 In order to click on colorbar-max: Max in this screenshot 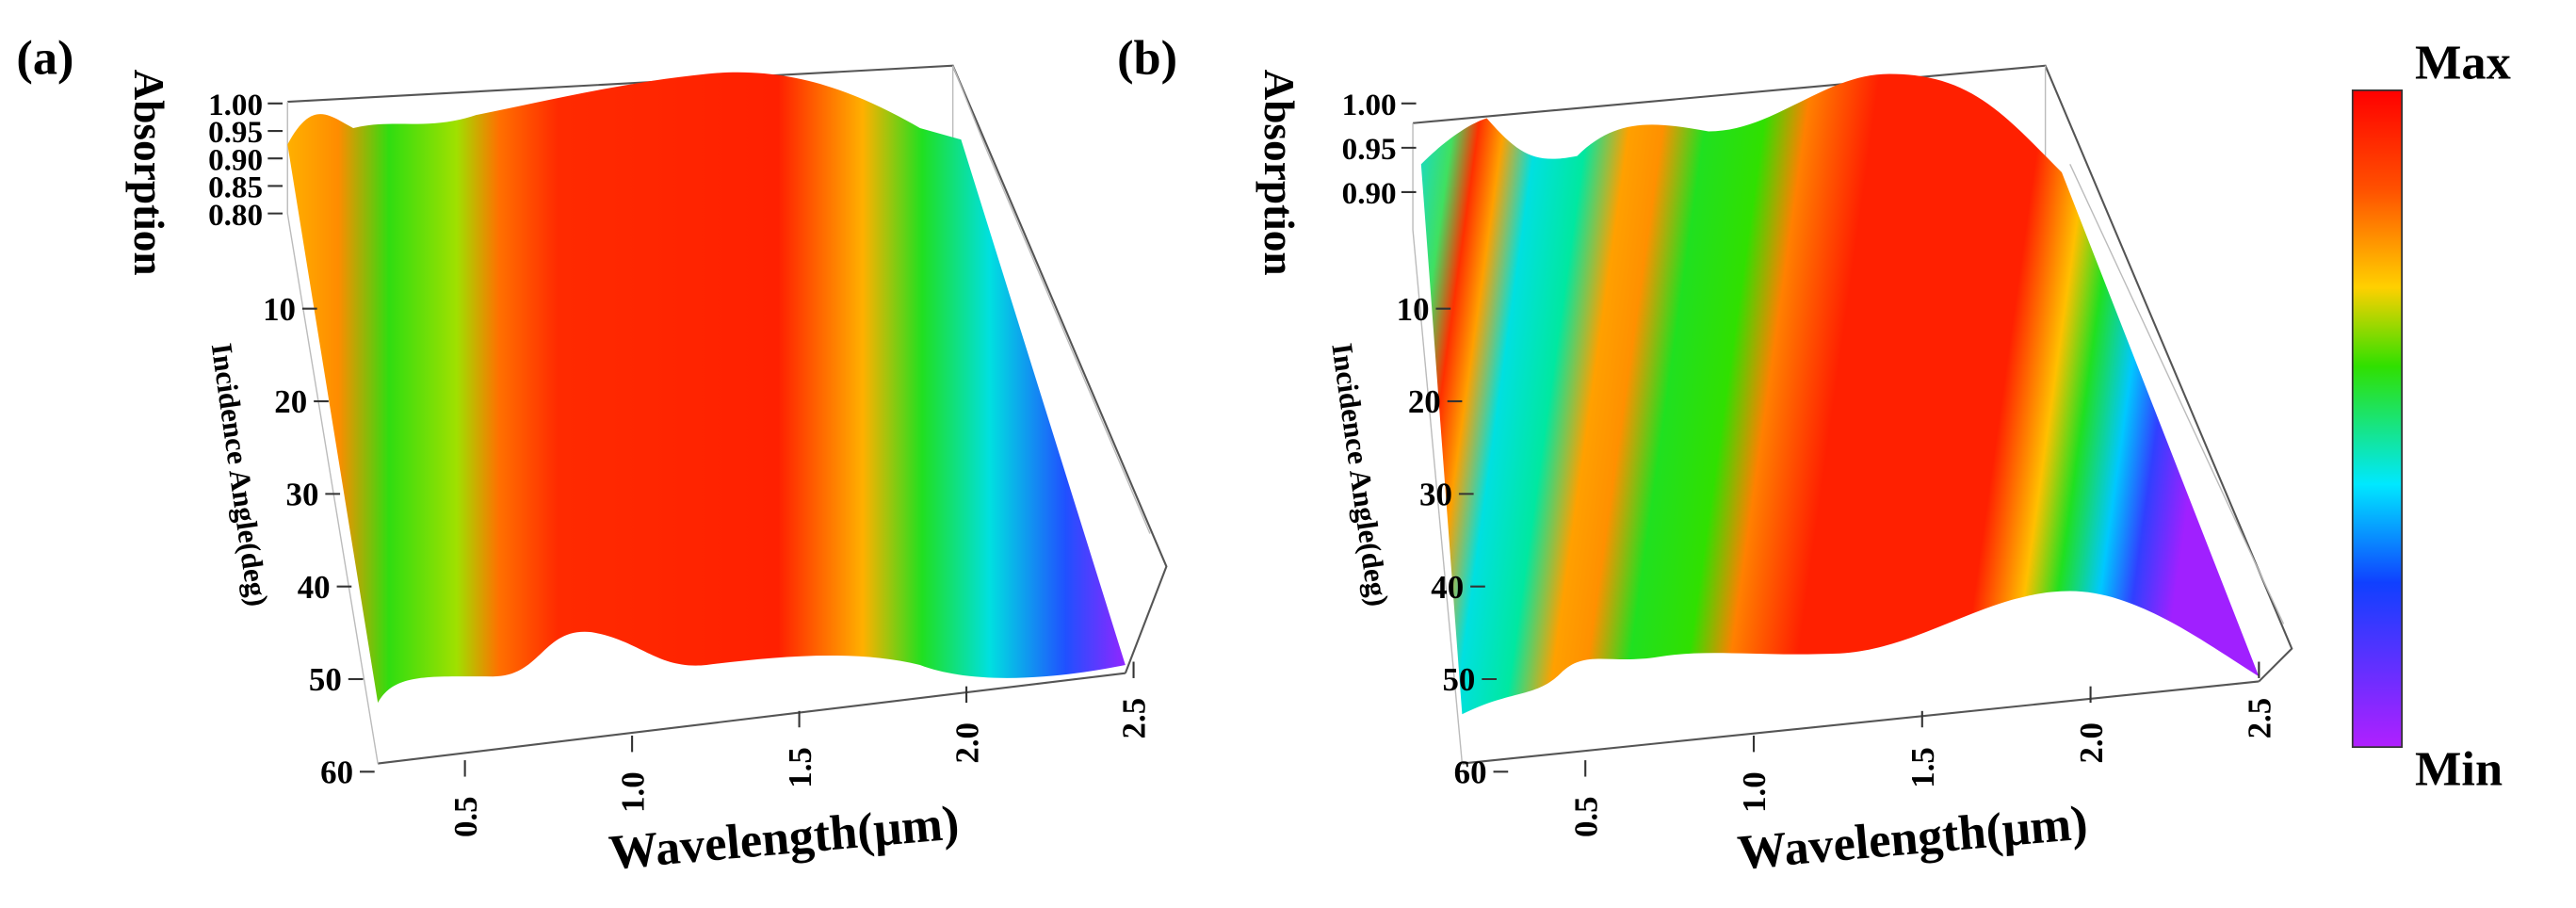, I will do `click(2463, 63)`.